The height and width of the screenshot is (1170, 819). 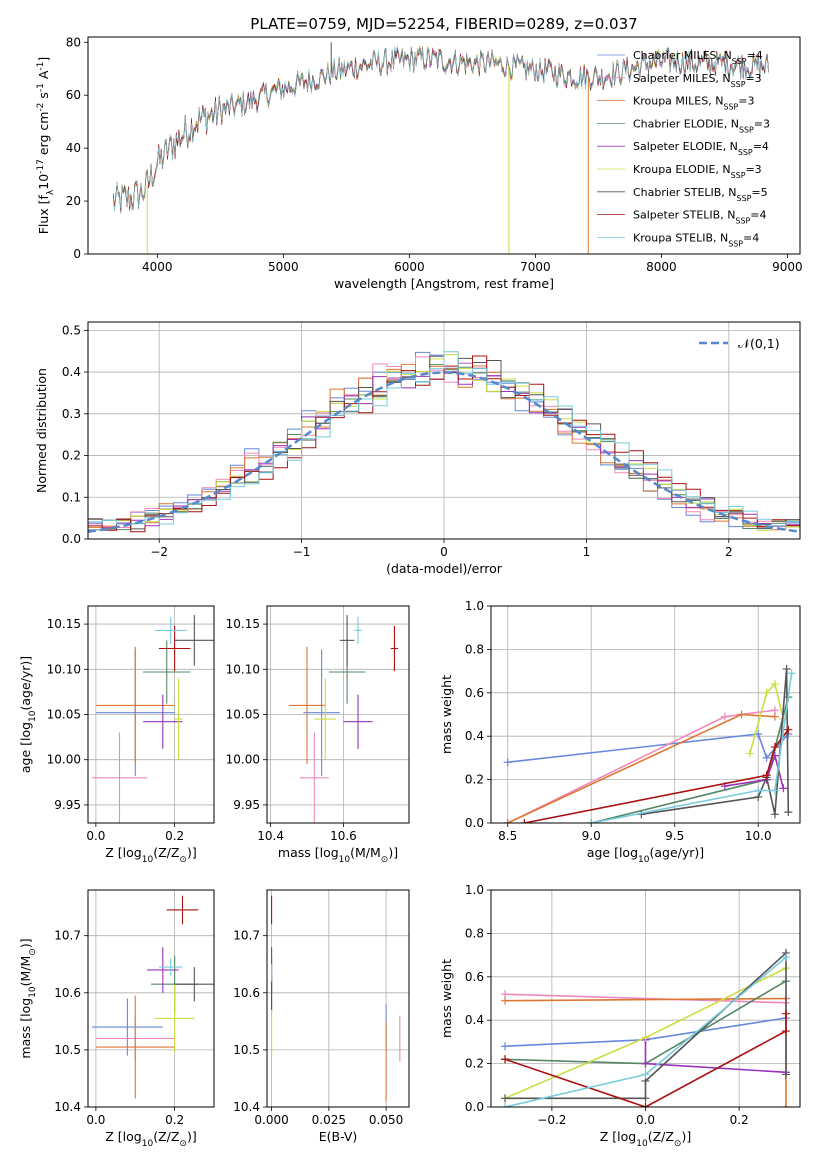 I want to click on y-tick-label: 10.4, so click(x=67, y=1107).